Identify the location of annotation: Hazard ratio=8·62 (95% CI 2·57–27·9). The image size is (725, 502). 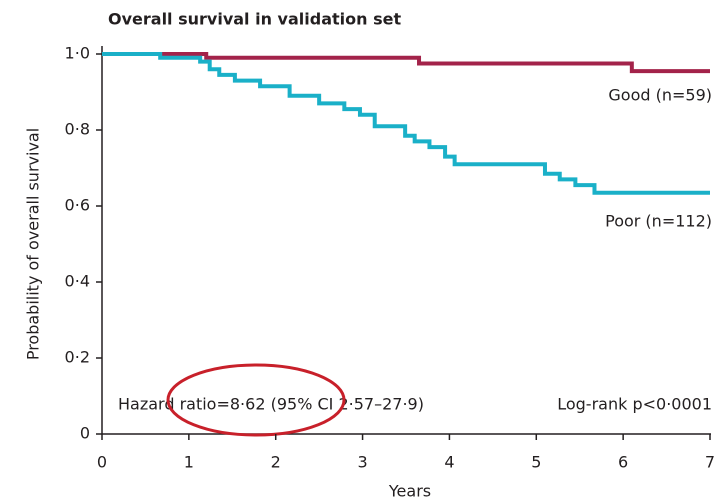
(271, 404).